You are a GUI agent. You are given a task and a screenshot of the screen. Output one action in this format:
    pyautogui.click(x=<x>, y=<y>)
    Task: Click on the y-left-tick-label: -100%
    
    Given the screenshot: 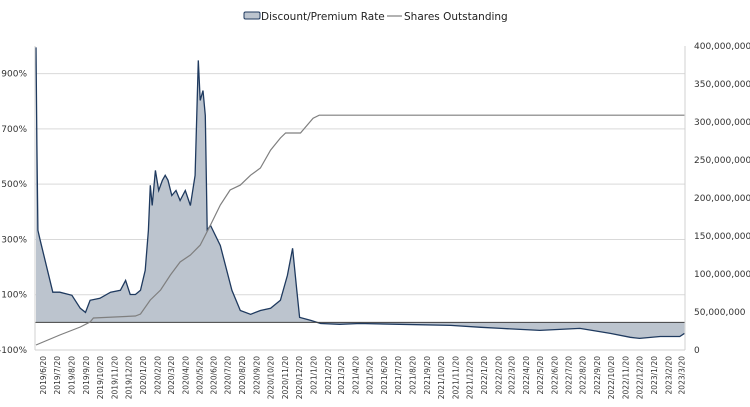 What is the action you would take?
    pyautogui.click(x=13, y=351)
    